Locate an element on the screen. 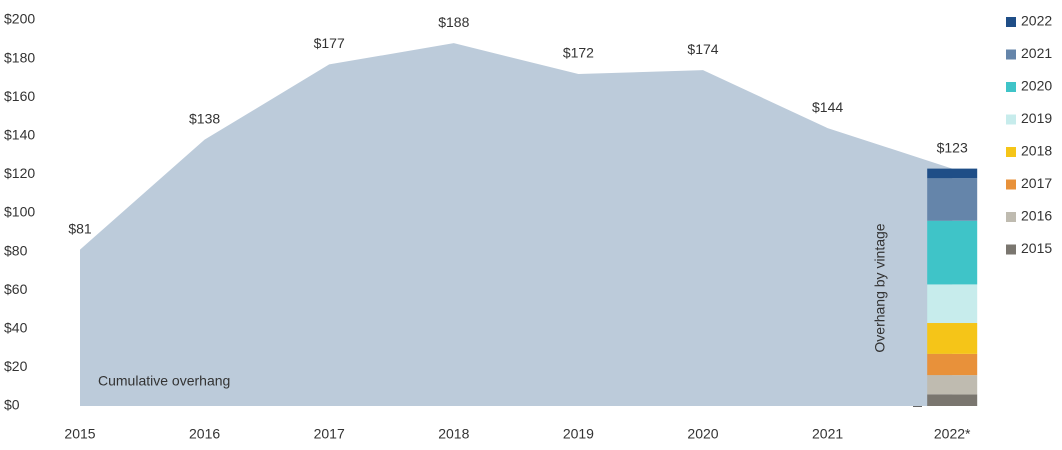 The width and height of the screenshot is (1062, 450). x-tick-label: 2022* is located at coordinates (952, 434).